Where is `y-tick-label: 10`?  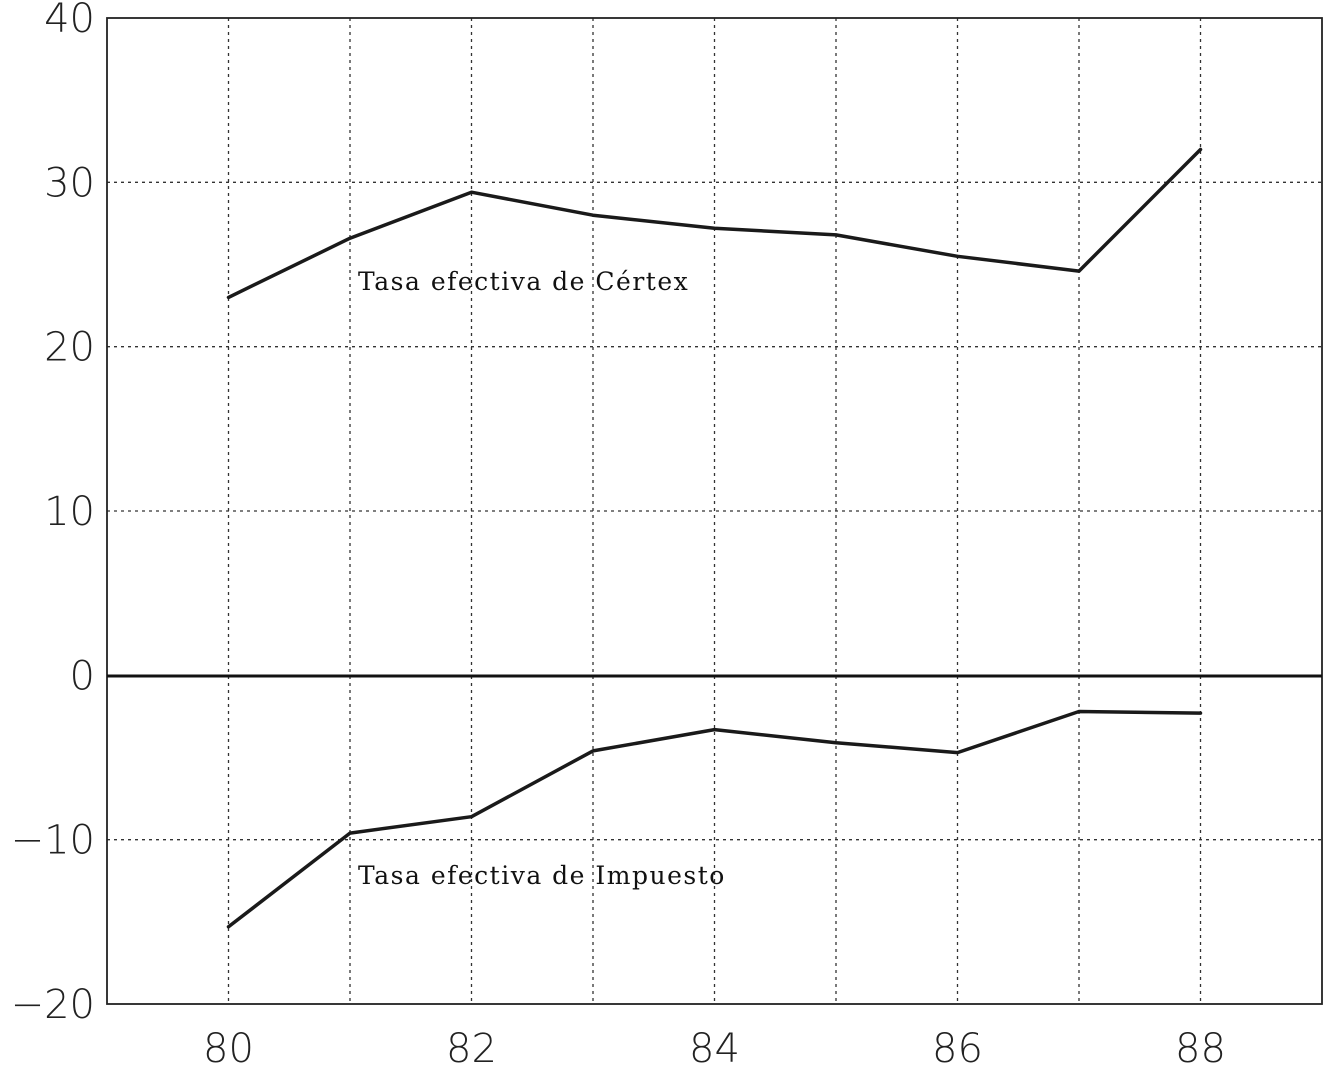 y-tick-label: 10 is located at coordinates (69, 512).